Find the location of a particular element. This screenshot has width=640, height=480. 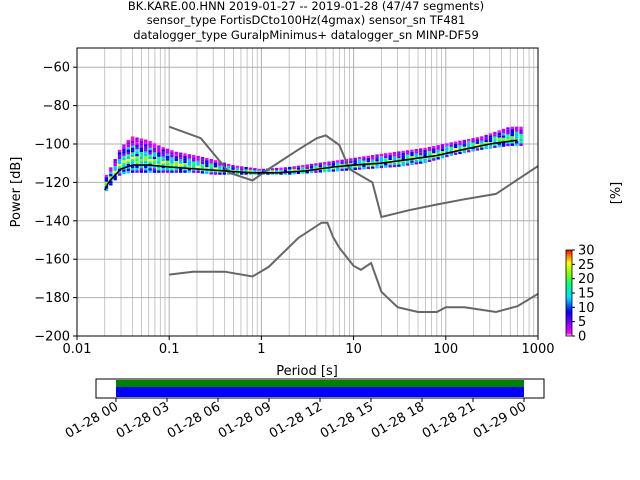

y-axis-label: Power [dB] is located at coordinates (16, 192).